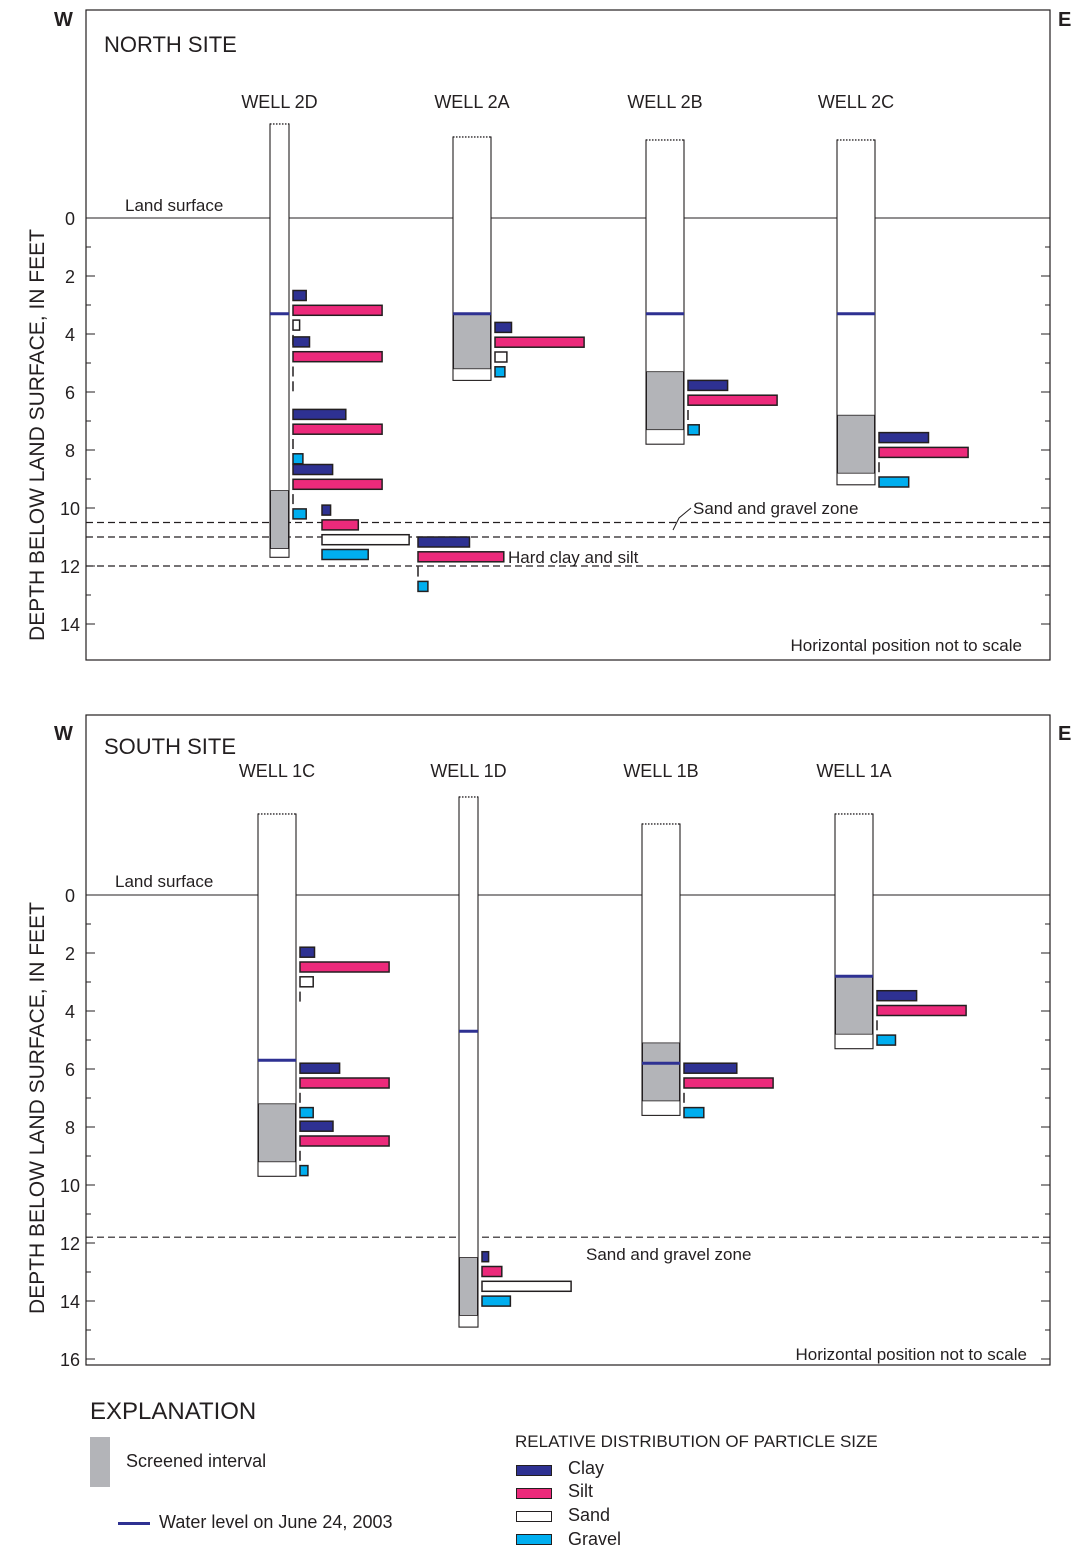 Image resolution: width=1078 pixels, height=1561 pixels. I want to click on legend-title: EXPLANATION, so click(173, 1411).